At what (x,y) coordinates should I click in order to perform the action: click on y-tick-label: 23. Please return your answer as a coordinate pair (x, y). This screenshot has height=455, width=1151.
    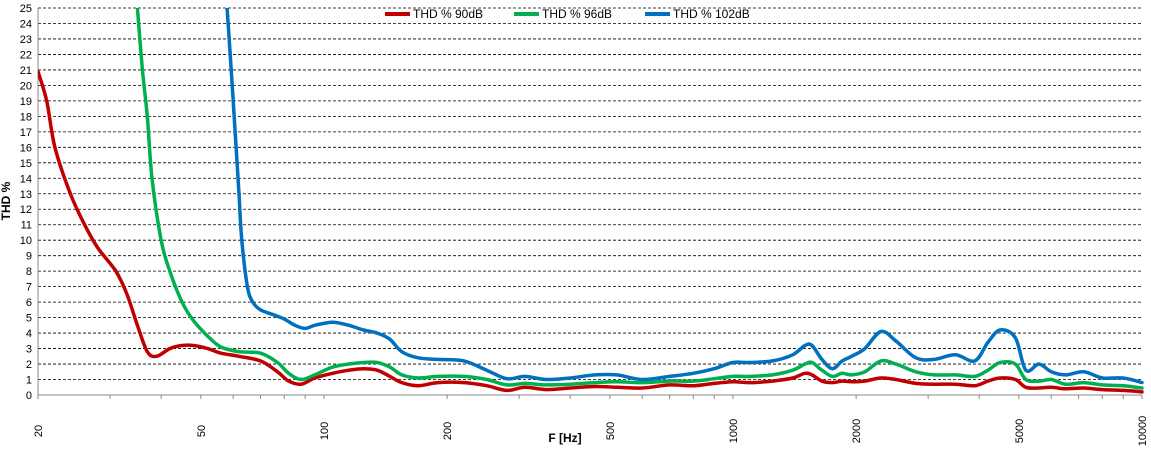
    Looking at the image, I should click on (26, 40).